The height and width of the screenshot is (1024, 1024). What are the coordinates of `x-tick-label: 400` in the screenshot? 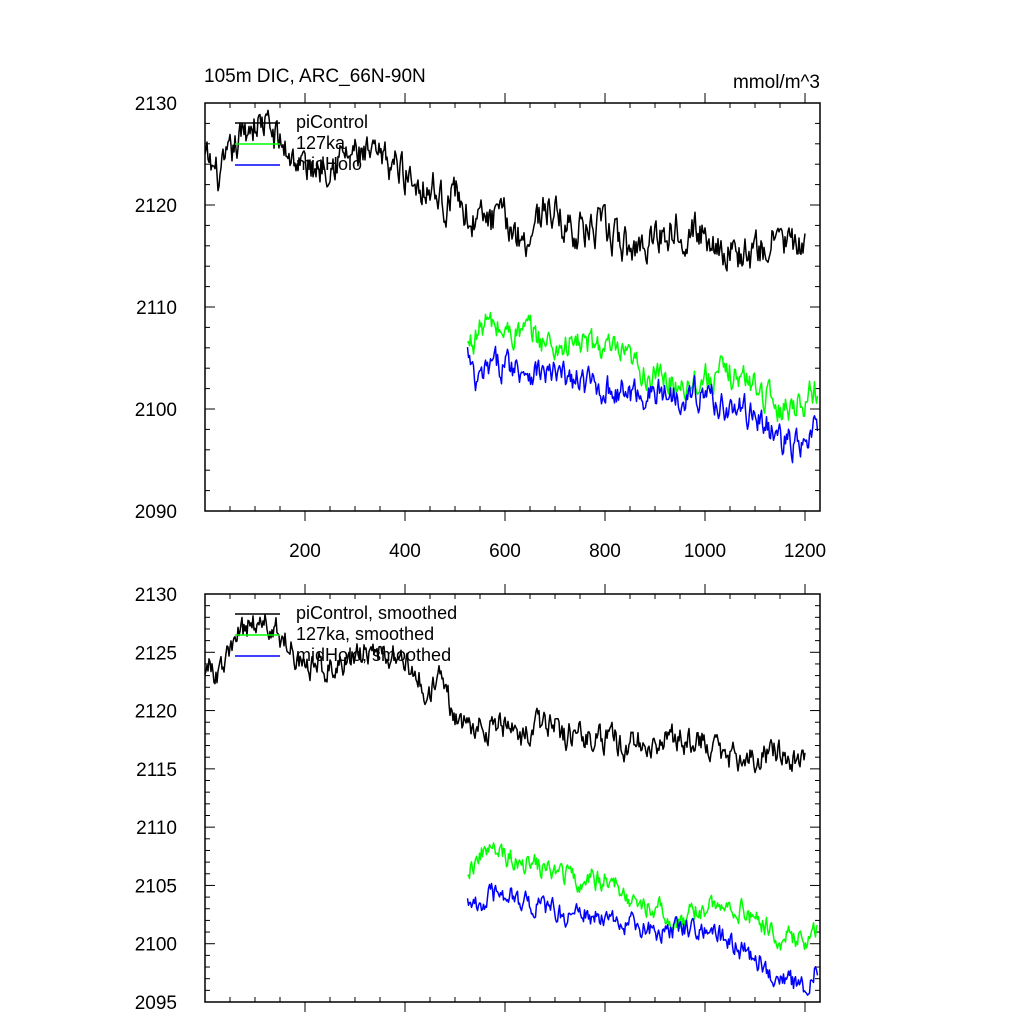 It's located at (405, 551).